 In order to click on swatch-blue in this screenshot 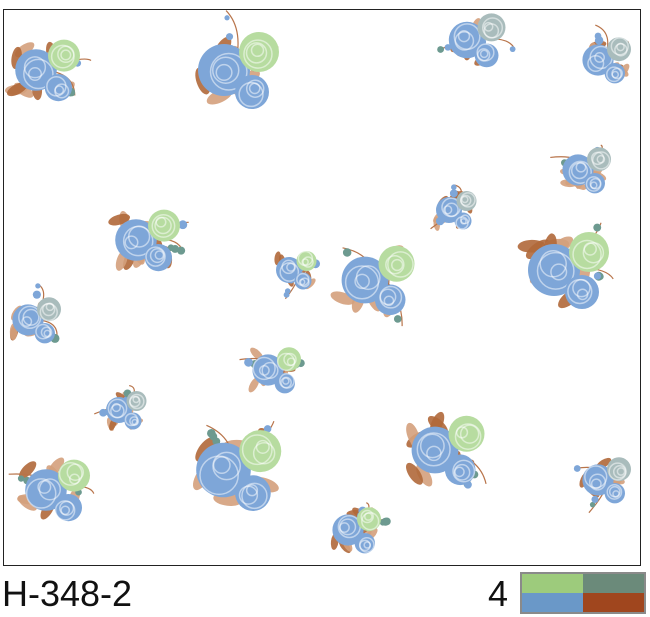, I will do `click(552, 602)`.